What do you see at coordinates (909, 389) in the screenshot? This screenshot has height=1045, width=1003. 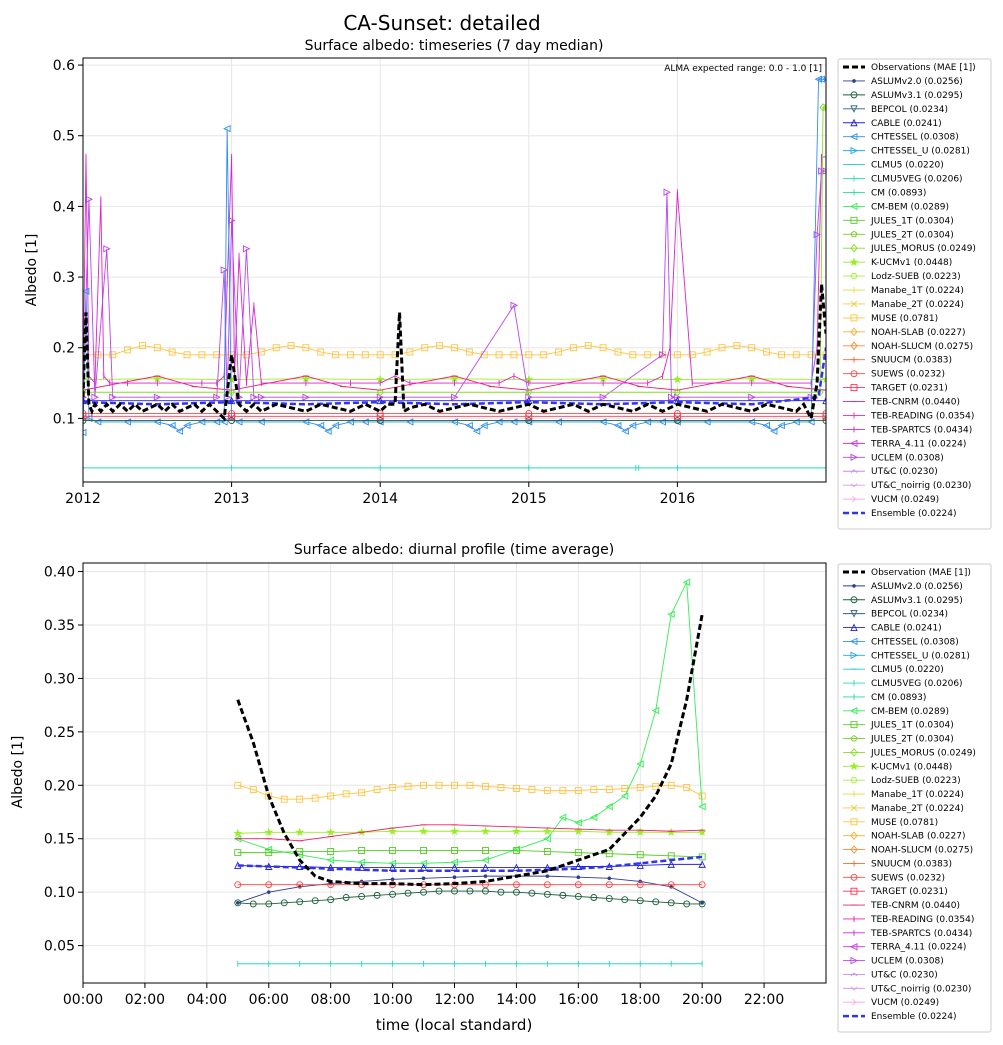 I see `legend-label: TARGET (0.0231)` at bounding box center [909, 389].